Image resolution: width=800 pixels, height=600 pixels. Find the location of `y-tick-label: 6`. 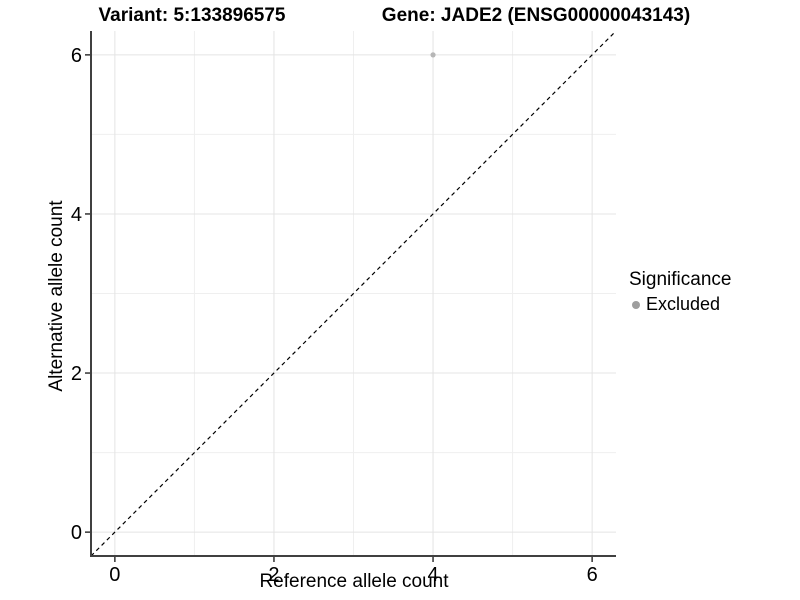

y-tick-label: 6 is located at coordinates (76, 56).